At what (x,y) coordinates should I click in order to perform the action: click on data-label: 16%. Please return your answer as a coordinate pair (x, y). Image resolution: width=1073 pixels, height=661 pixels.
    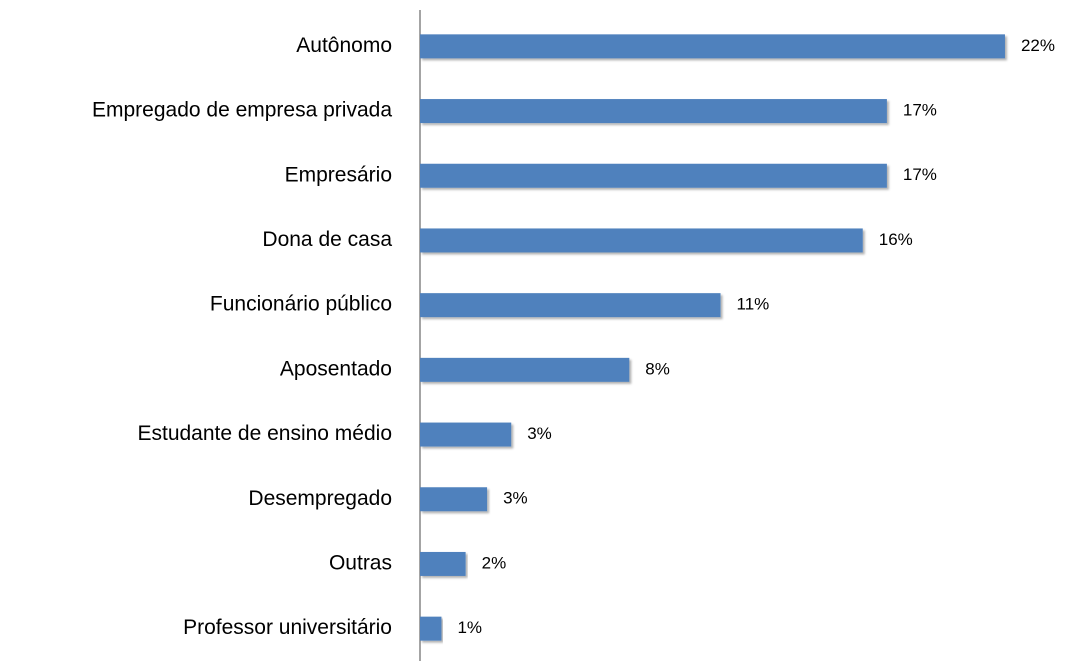
    Looking at the image, I should click on (896, 239).